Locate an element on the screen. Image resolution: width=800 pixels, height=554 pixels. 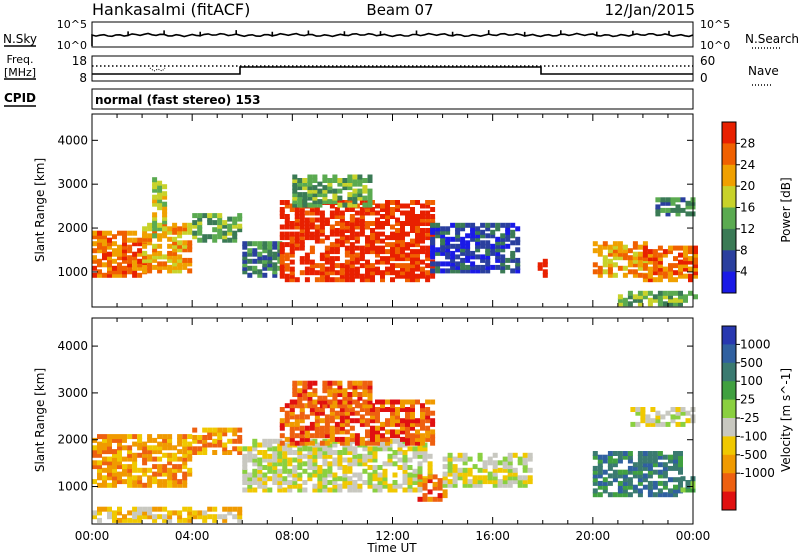
colorbar-tick-label: 500 is located at coordinates (751, 363).